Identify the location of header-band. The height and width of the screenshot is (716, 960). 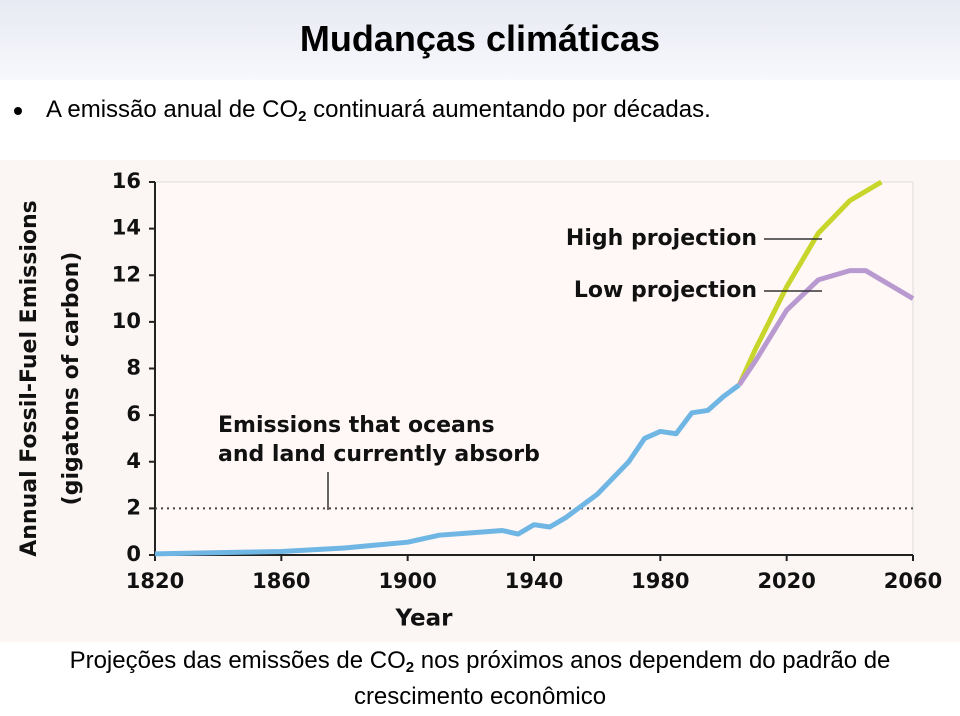
(480, 40).